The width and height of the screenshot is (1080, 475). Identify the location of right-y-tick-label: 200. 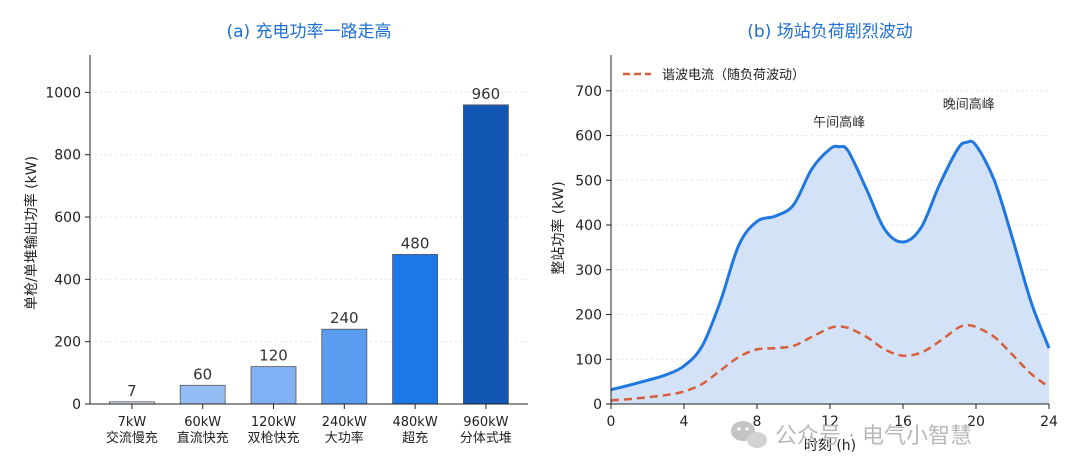
(588, 316).